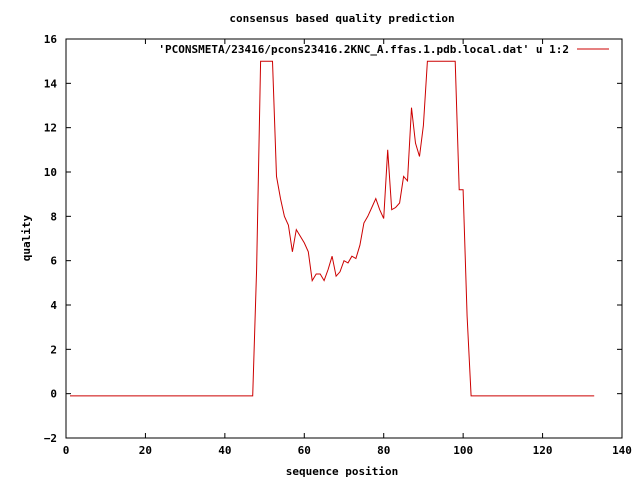  Describe the element at coordinates (53, 349) in the screenshot. I see `y-tick-label: 2` at that location.